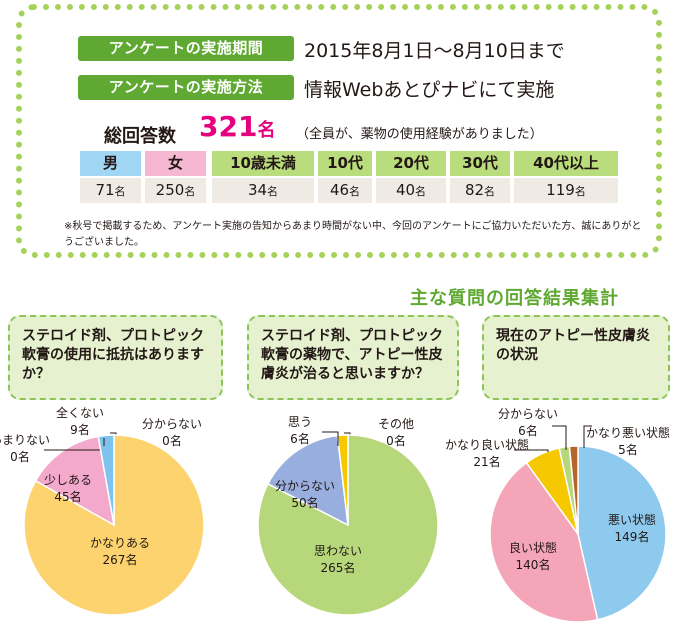 This screenshot has width=678, height=633. I want to click on pie-label-name: かなりある, so click(120, 543).